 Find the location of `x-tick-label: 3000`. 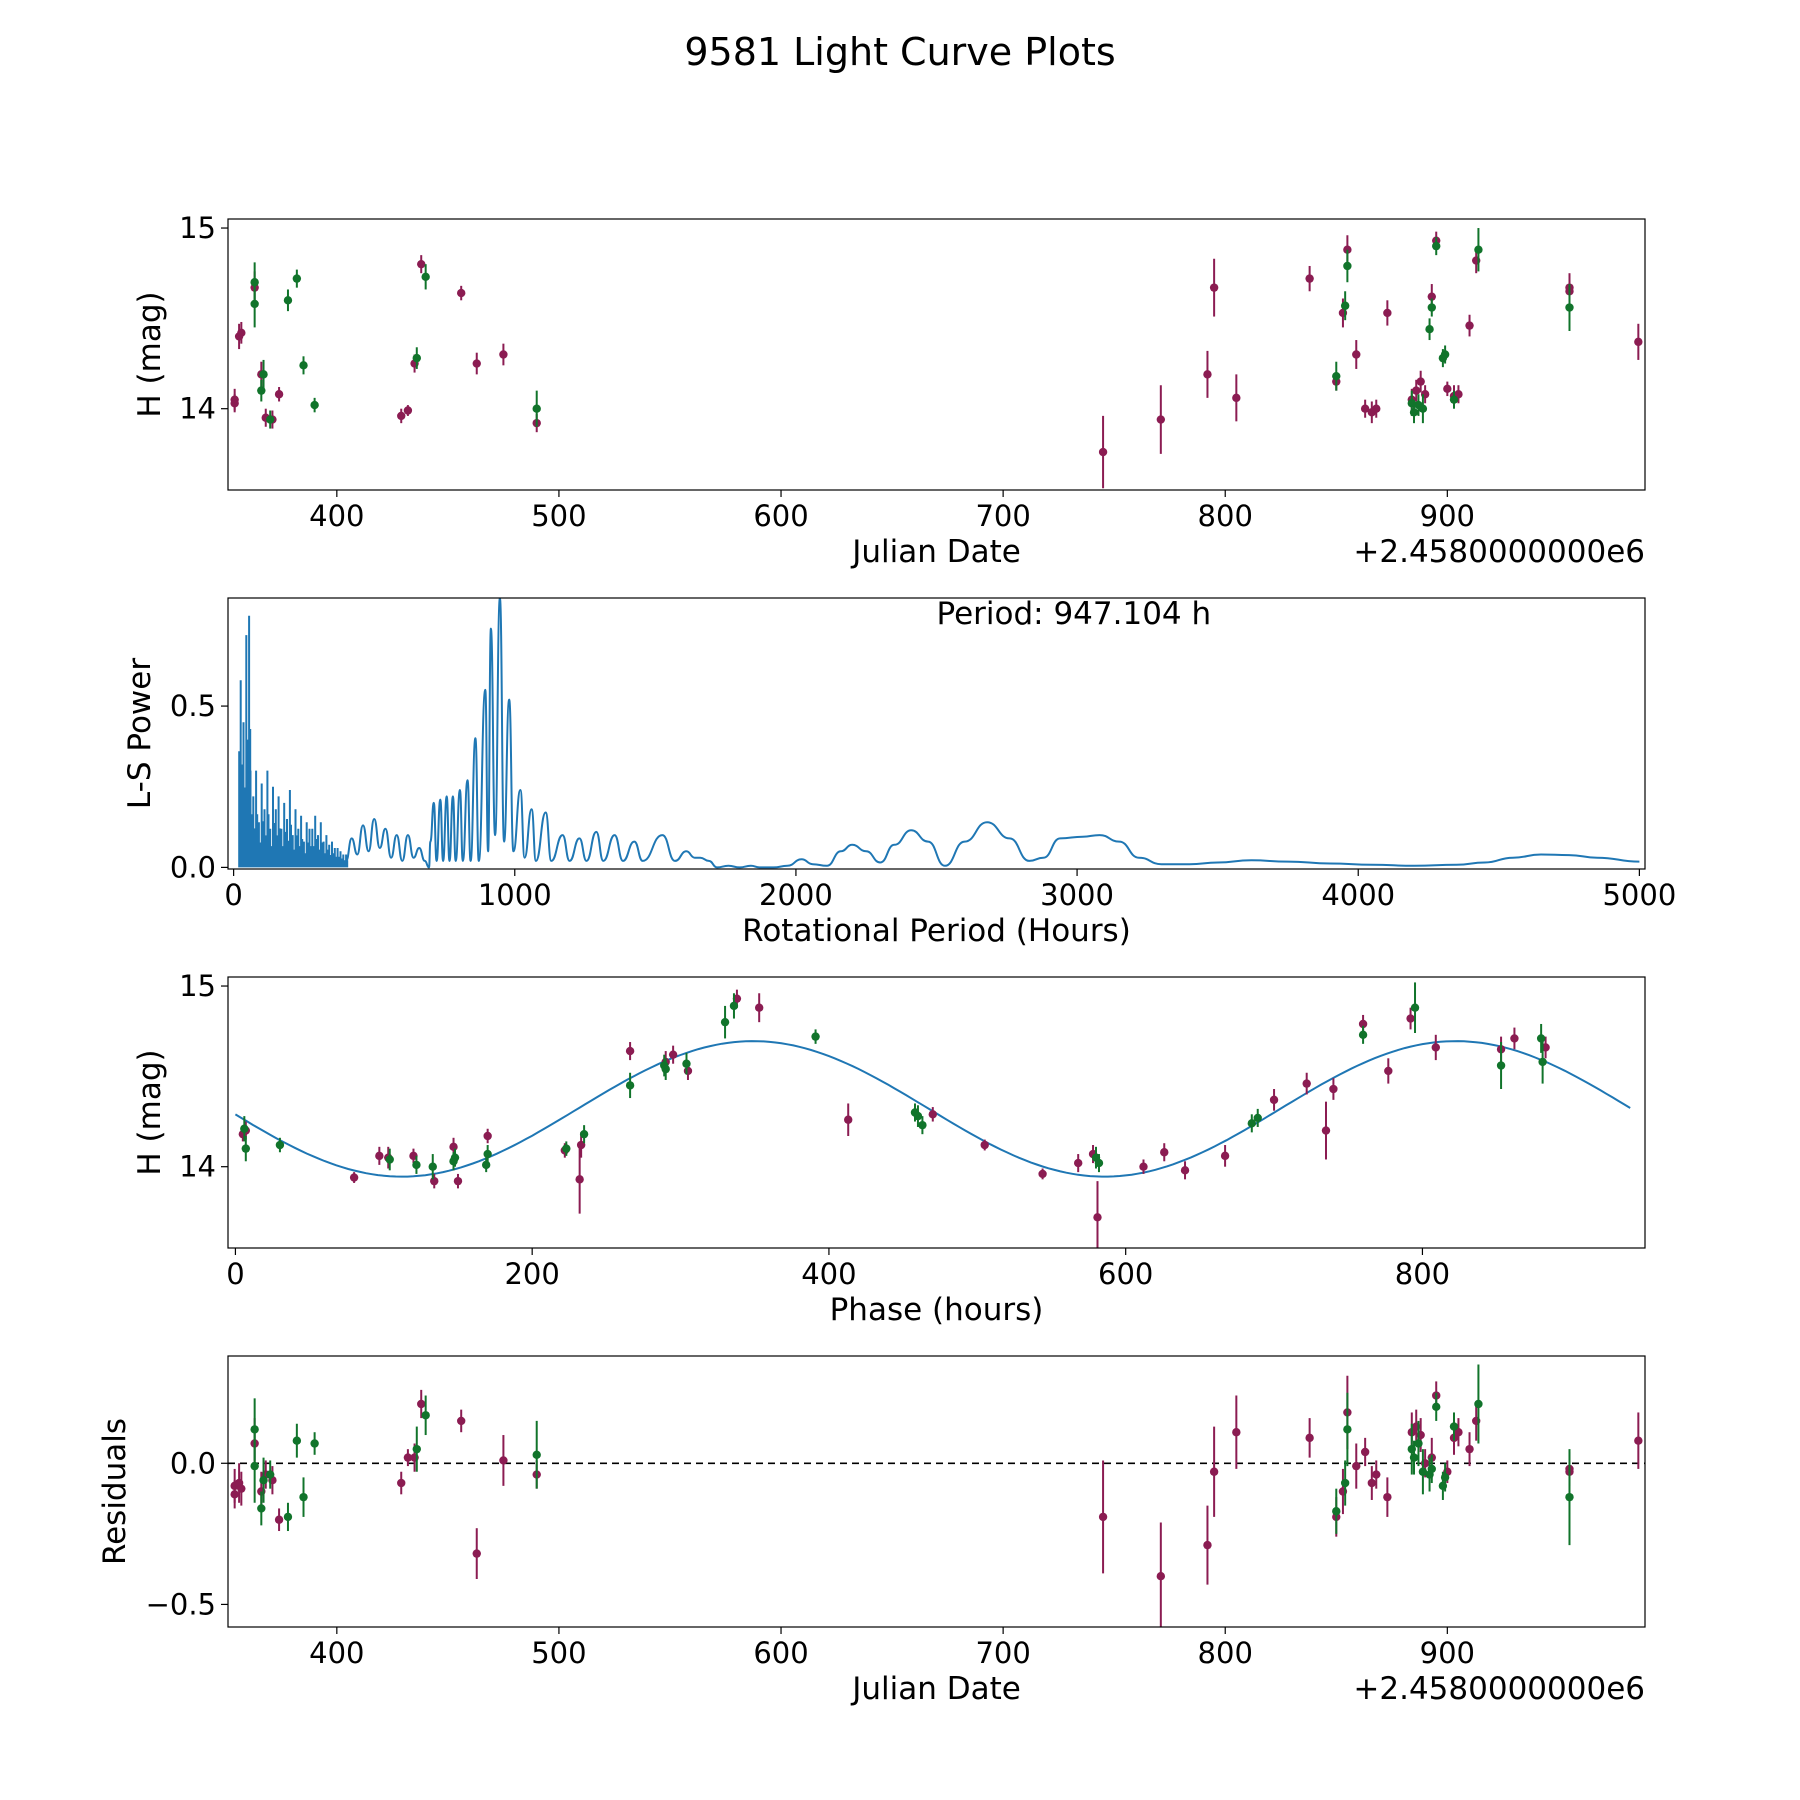

x-tick-label: 3000 is located at coordinates (1077, 895).